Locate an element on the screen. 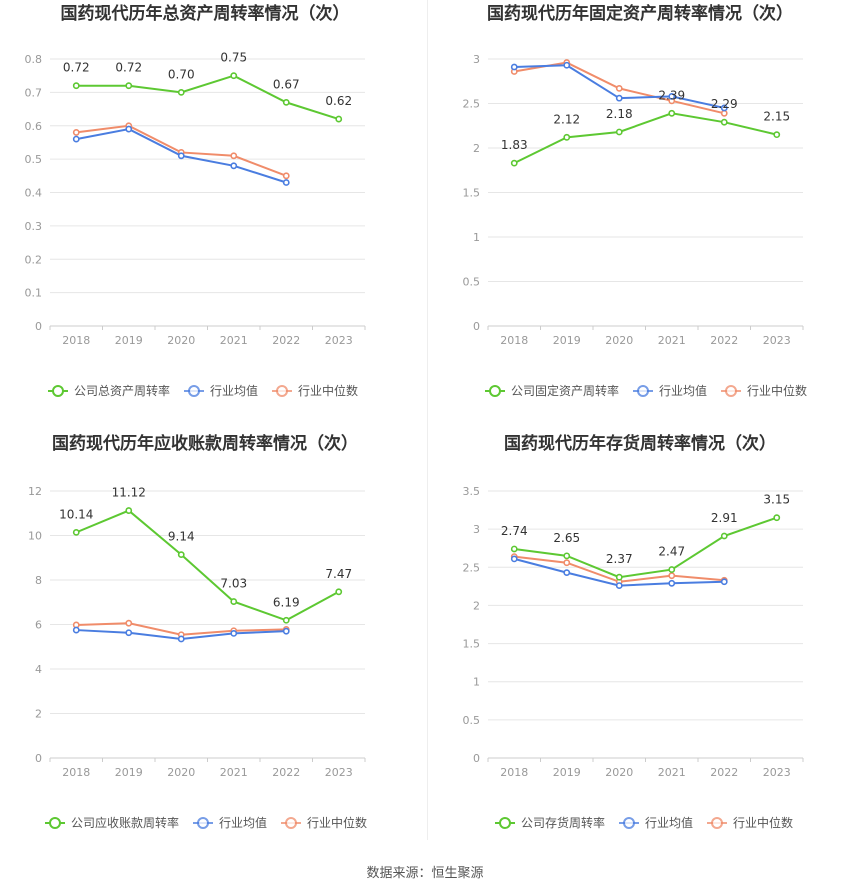 This screenshot has width=850, height=891. data-label: 0.75 is located at coordinates (233, 58).